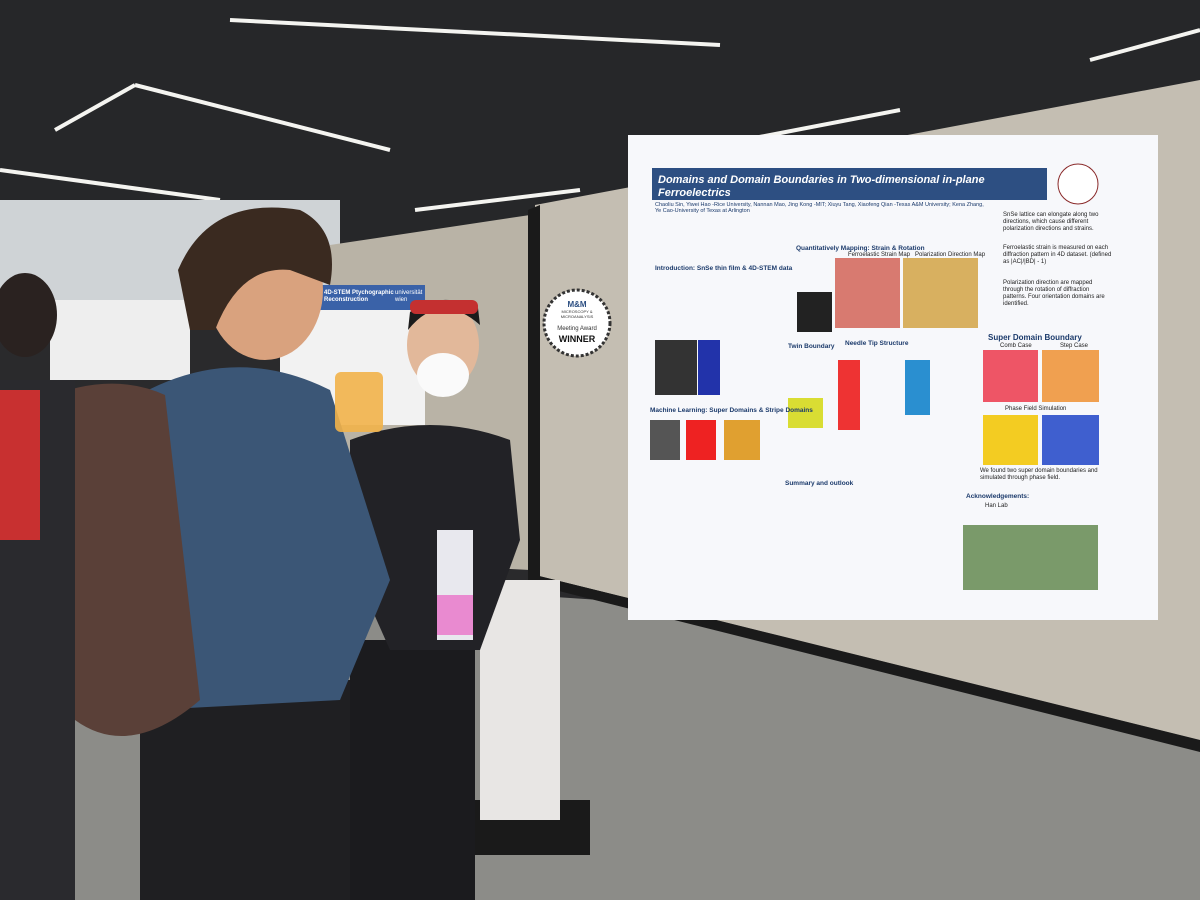 This screenshot has width=1200, height=900. What do you see at coordinates (435, 599) in the screenshot?
I see `person-right` at bounding box center [435, 599].